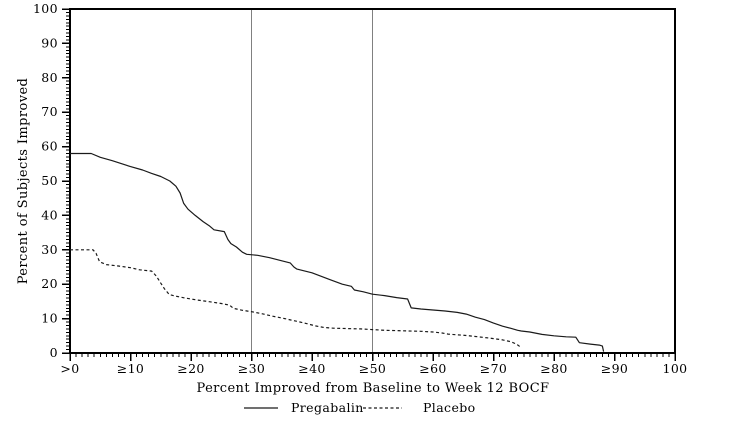 The image size is (742, 439). What do you see at coordinates (49, 180) in the screenshot?
I see `y-tick-label: 50` at bounding box center [49, 180].